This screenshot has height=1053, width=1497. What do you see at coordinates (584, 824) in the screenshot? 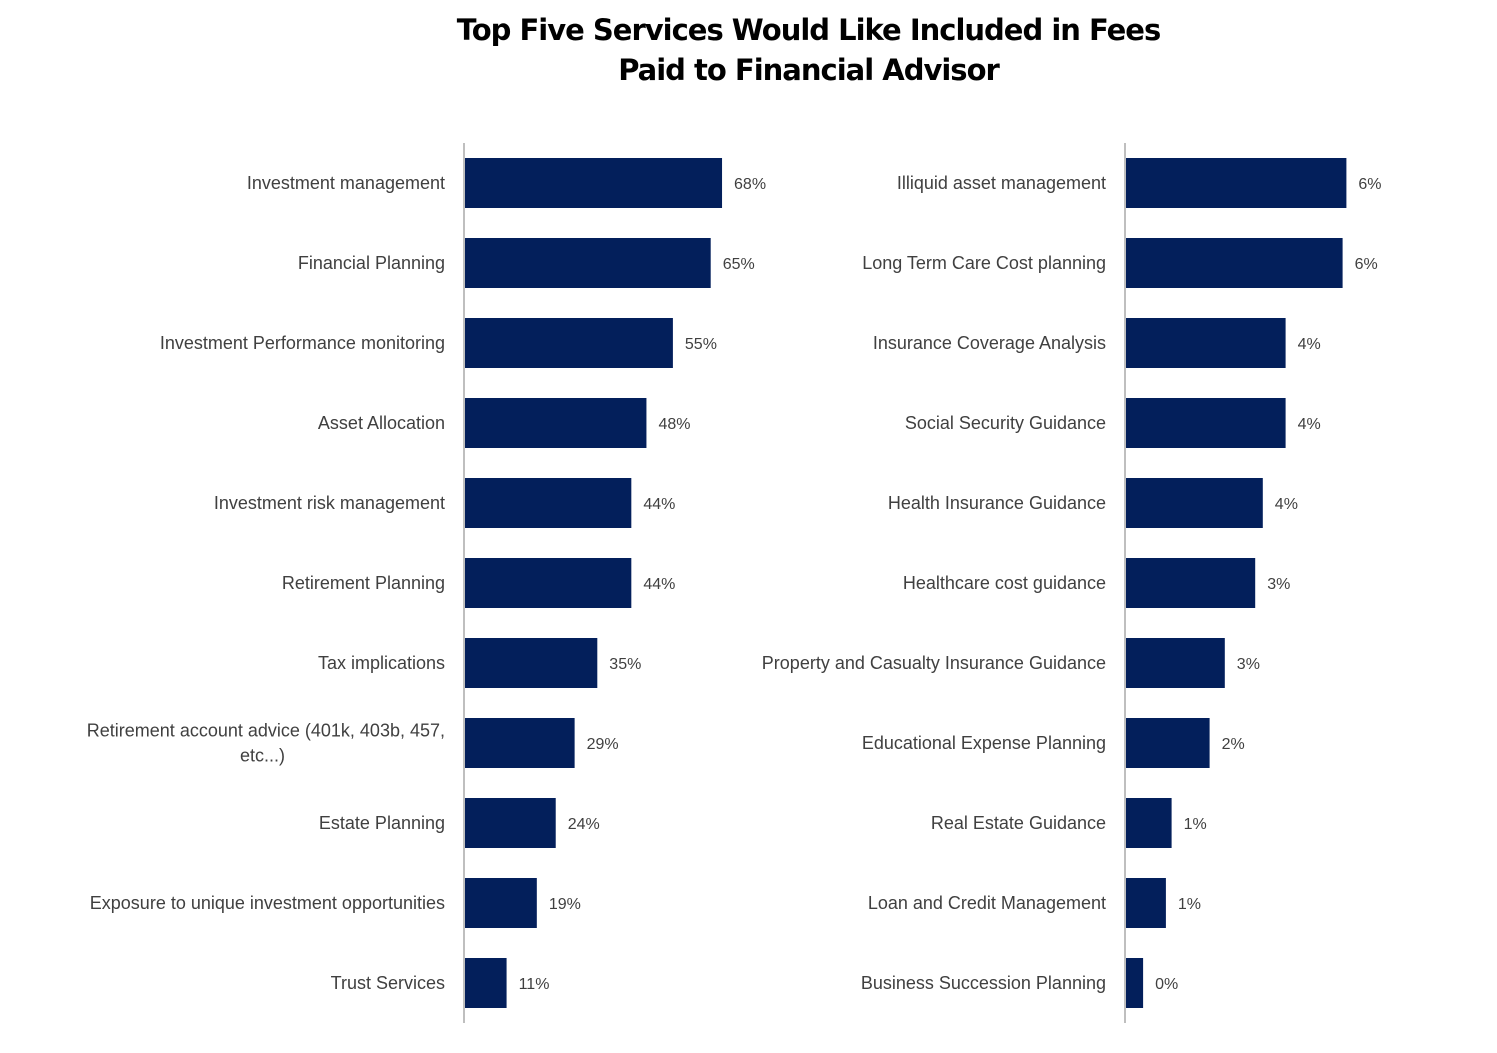
I see `left-value-label-9: 24%` at bounding box center [584, 824].